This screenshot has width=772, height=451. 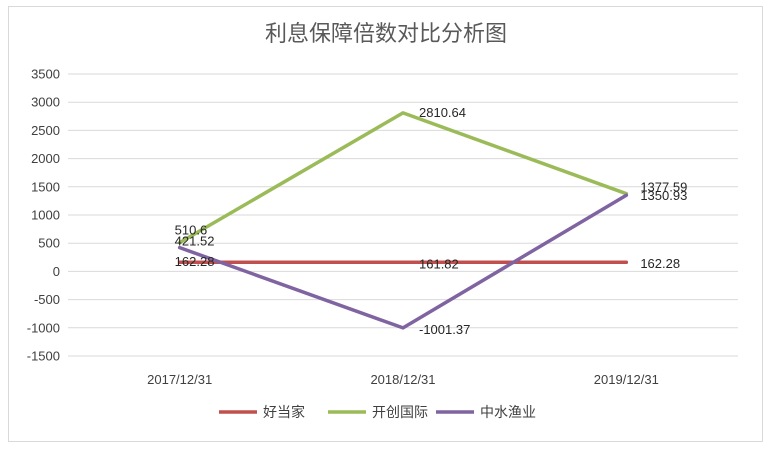 What do you see at coordinates (284, 412) in the screenshot?
I see `legend-label: 好当家` at bounding box center [284, 412].